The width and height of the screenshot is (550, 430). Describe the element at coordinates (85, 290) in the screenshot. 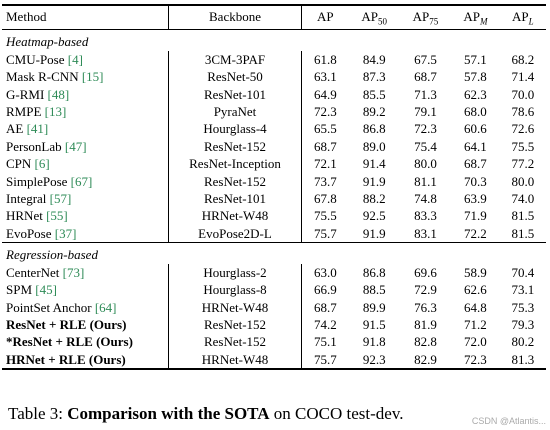

I see `cell-method: SPM [45]` at that location.